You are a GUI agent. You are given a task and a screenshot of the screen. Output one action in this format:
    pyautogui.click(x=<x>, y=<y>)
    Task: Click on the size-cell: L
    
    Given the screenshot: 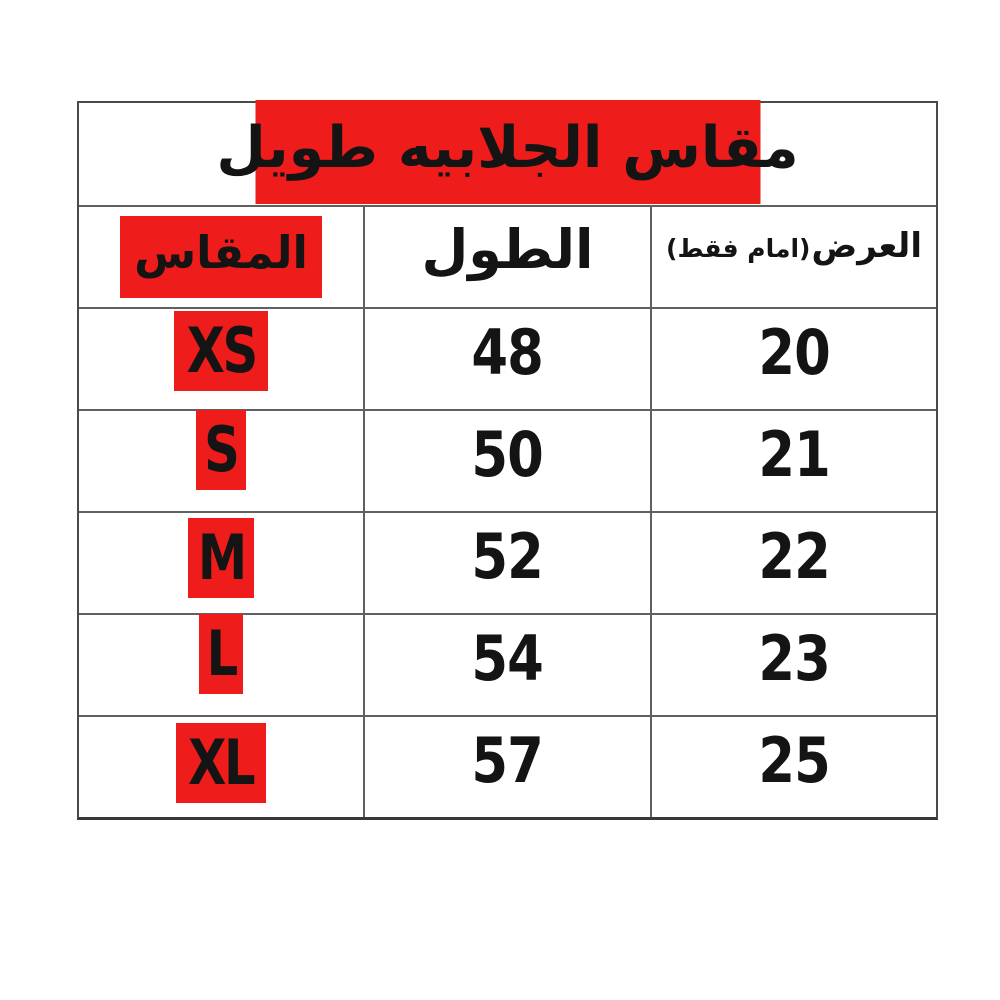 What is the action you would take?
    pyautogui.click(x=221, y=664)
    